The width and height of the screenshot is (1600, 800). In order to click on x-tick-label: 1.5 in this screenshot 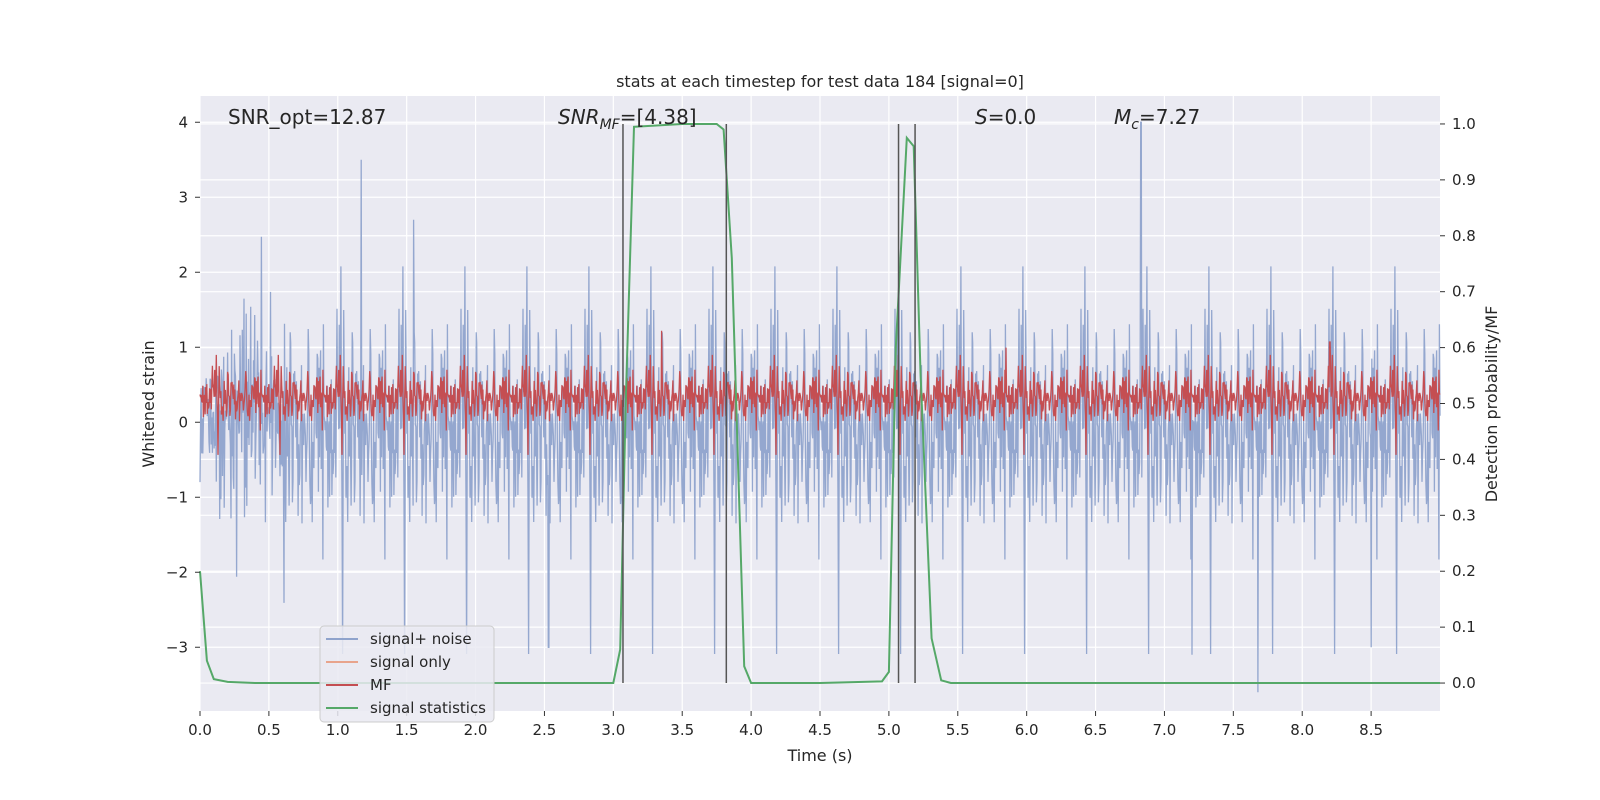, I will do `click(407, 730)`.